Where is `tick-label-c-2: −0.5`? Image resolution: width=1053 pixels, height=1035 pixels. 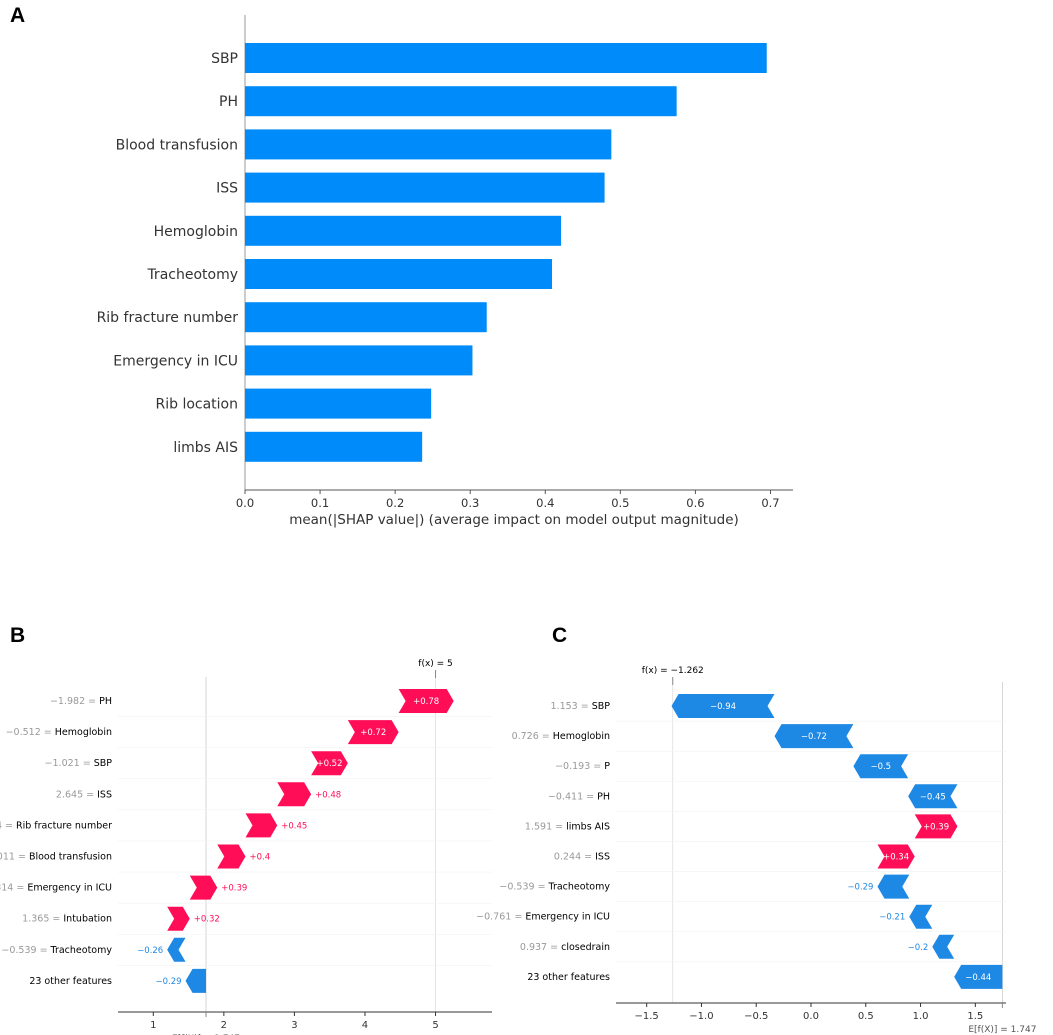
tick-label-c-2: −0.5 is located at coordinates (756, 1016).